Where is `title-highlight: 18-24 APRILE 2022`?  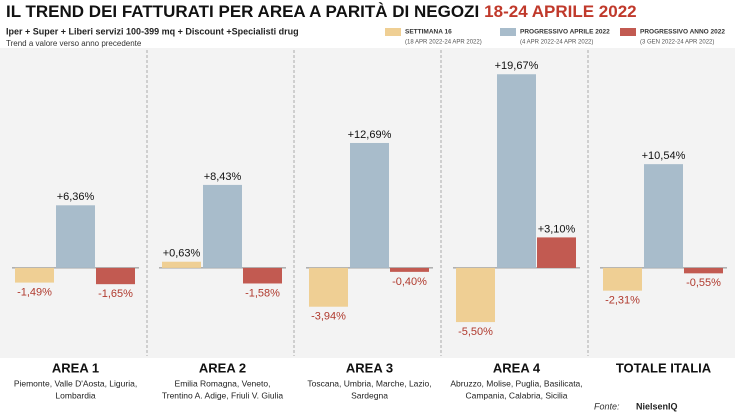 title-highlight: 18-24 APRILE 2022 is located at coordinates (560, 11).